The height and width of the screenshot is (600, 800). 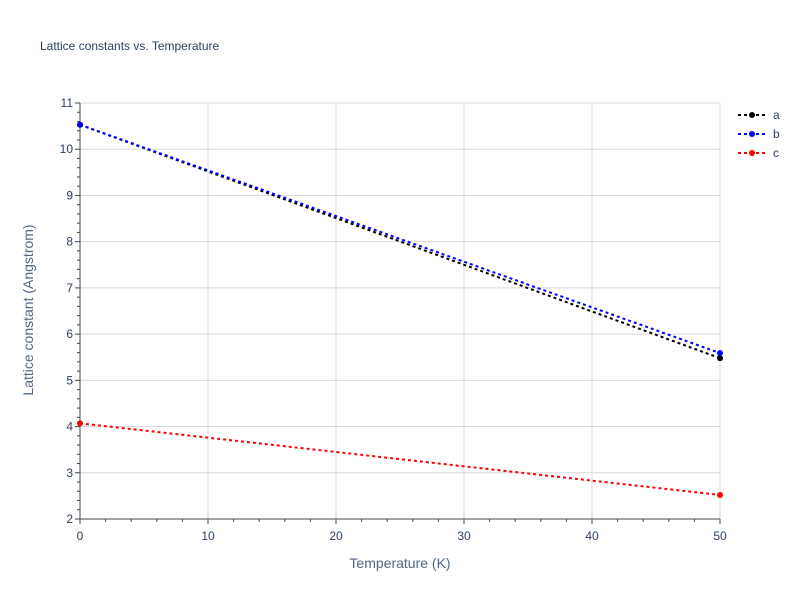 What do you see at coordinates (69, 380) in the screenshot?
I see `y-tick-label: 5` at bounding box center [69, 380].